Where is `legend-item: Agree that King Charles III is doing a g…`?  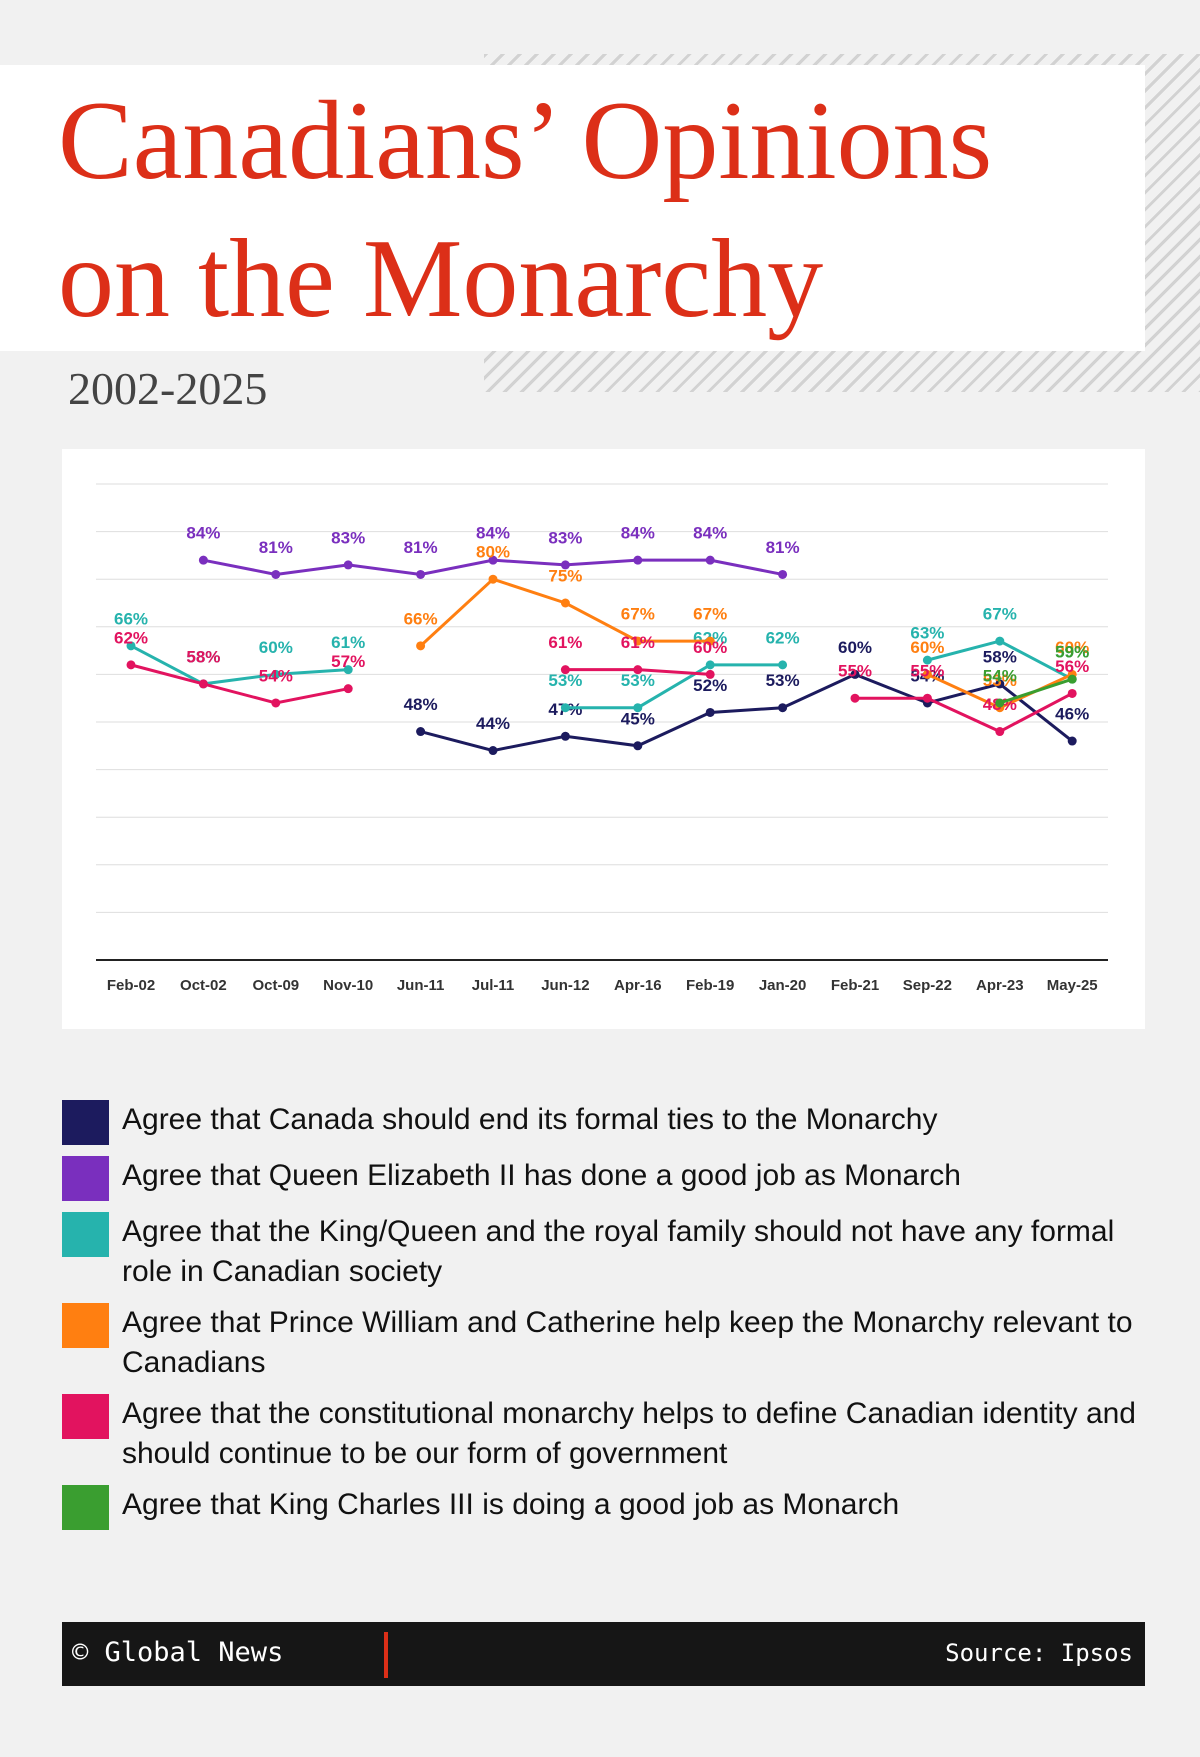
legend-item: Agree that King Charles III is doing a g… is located at coordinates (603, 1507).